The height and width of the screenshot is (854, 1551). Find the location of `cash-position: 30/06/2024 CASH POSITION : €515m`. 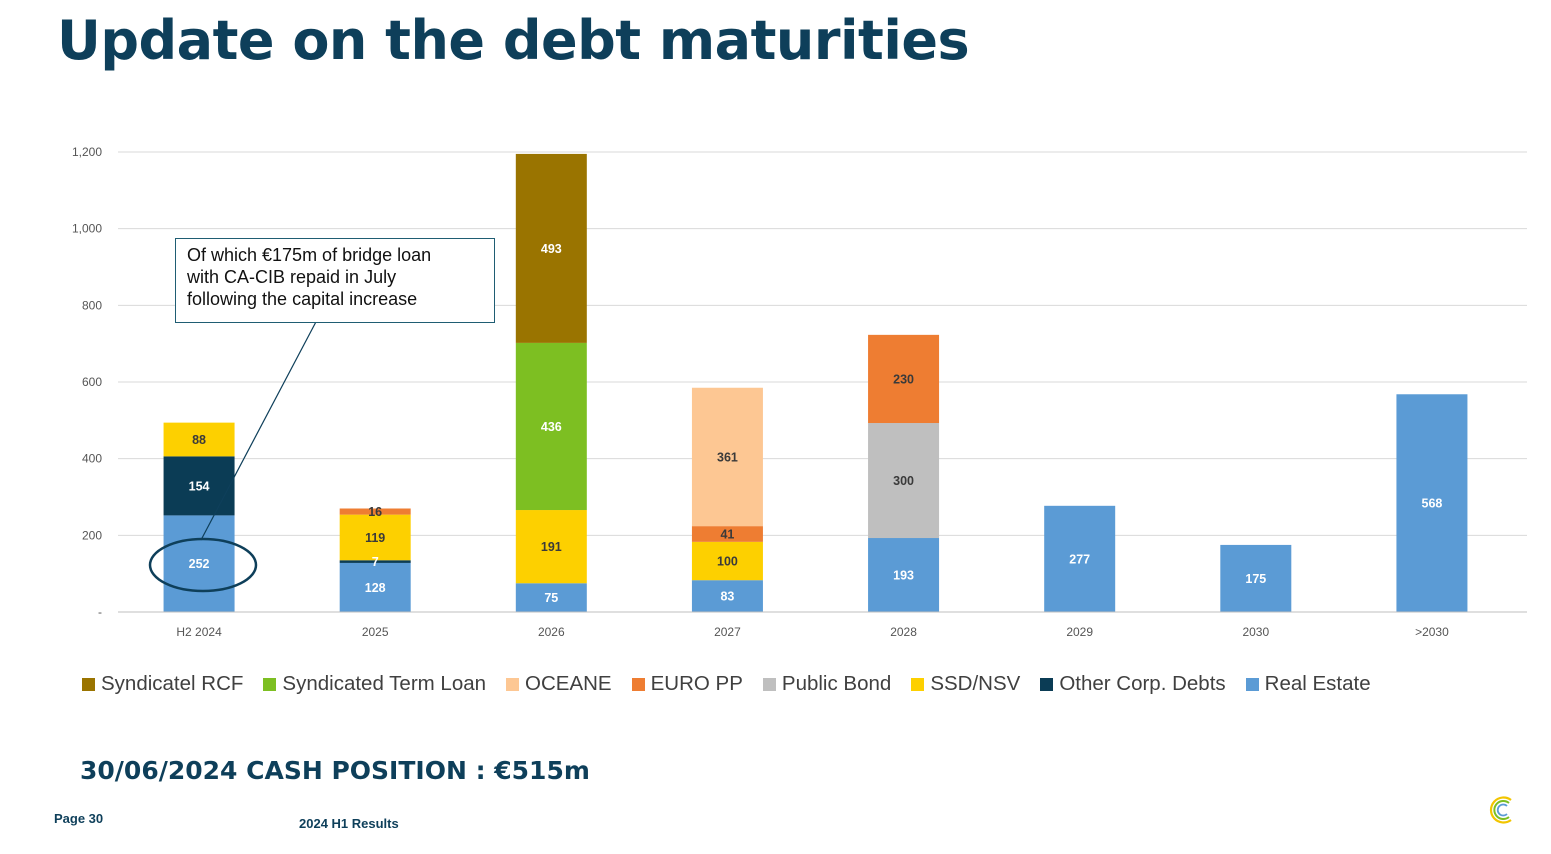

cash-position: 30/06/2024 CASH POSITION : €515m is located at coordinates (335, 770).